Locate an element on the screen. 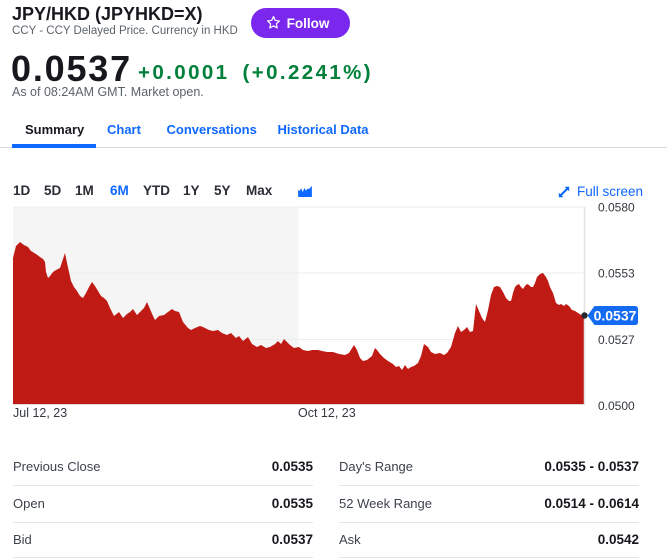 Image resolution: width=667 pixels, height=558 pixels. svg-text: 0.0500 is located at coordinates (616, 406).